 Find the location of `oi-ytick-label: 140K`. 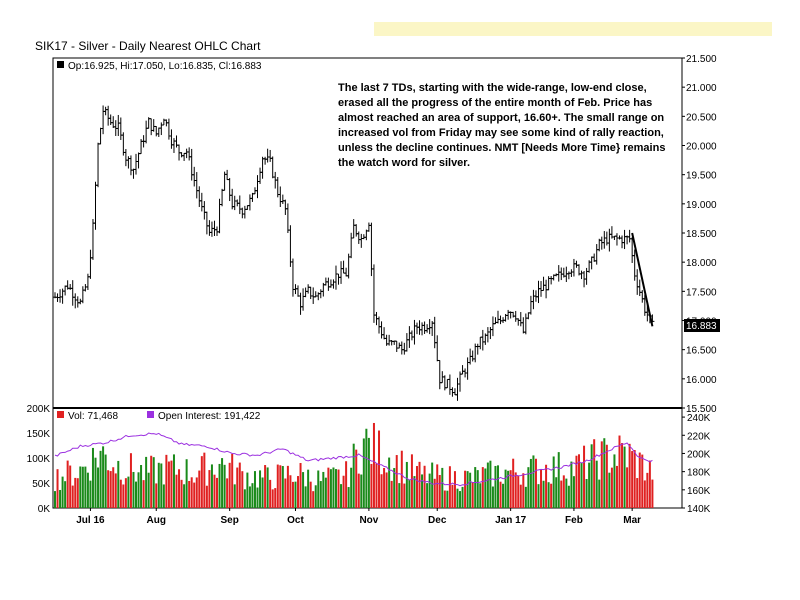

oi-ytick-label: 140K is located at coordinates (699, 509).